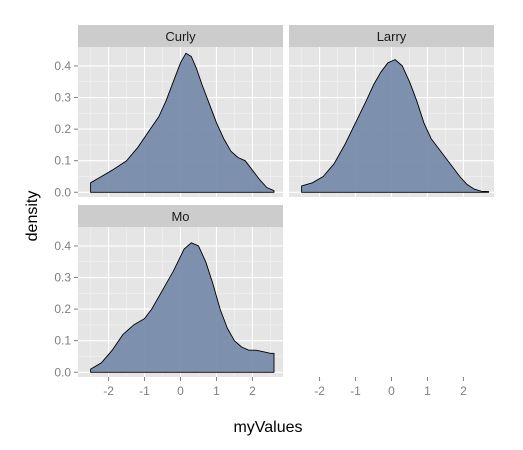 Image resolution: width=523 pixels, height=450 pixels. What do you see at coordinates (395, 126) in the screenshot?
I see `density-area-larry` at bounding box center [395, 126].